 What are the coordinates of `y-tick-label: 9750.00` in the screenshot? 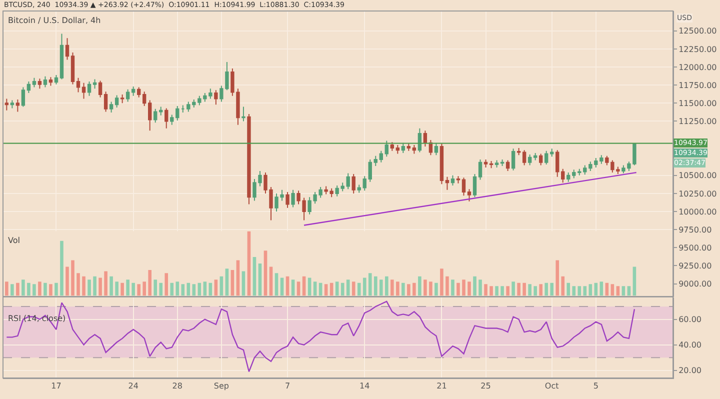 It's located at (695, 229).